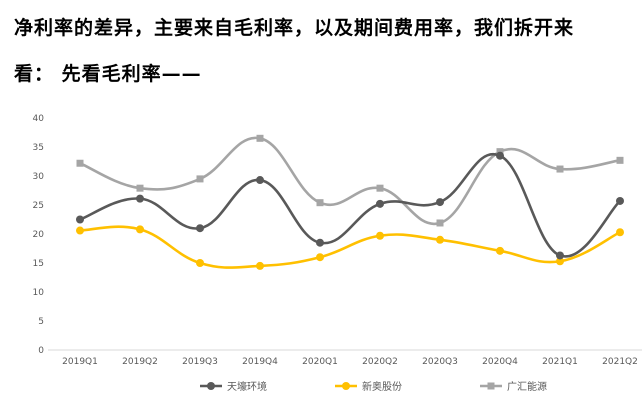 The image size is (642, 403). I want to click on y-tick-label: 15, so click(38, 264).